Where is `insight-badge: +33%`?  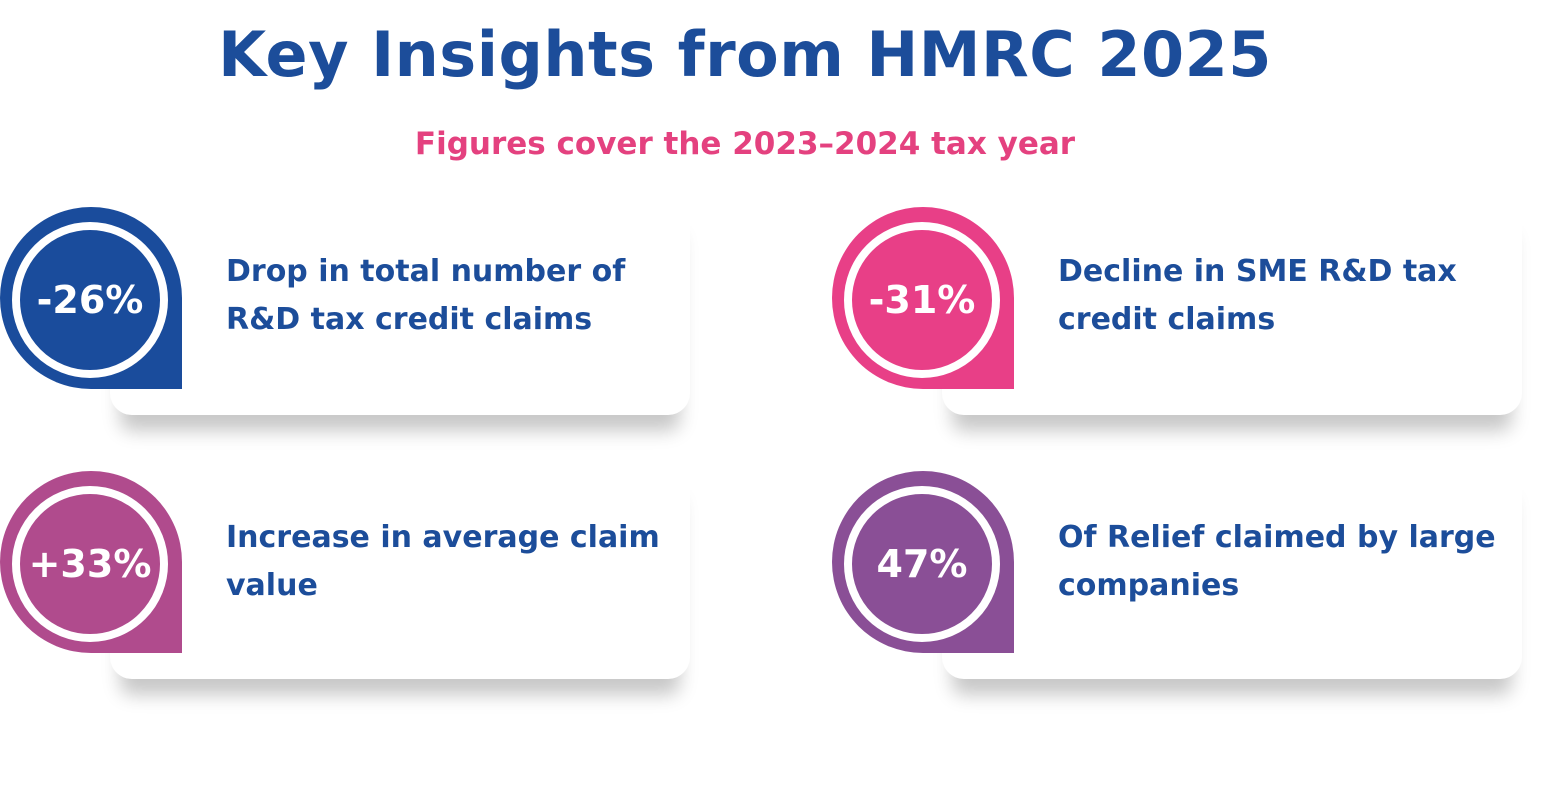
insight-badge: +33% is located at coordinates (91, 562).